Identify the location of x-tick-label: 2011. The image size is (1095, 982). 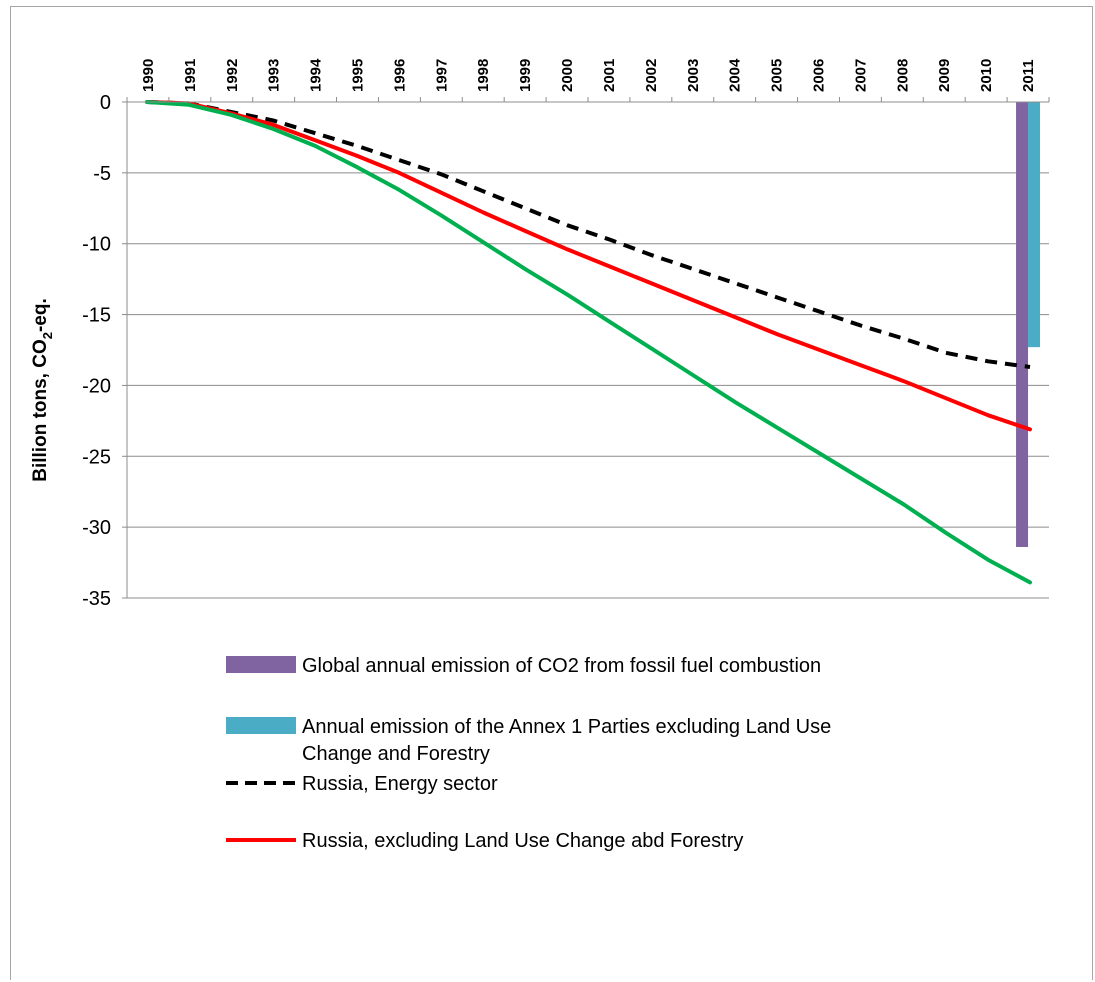
(1028, 75).